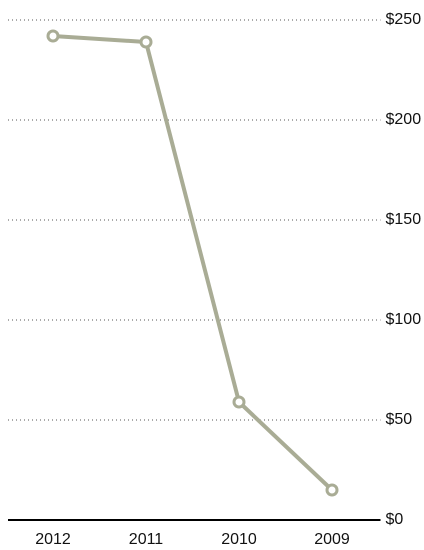 Image resolution: width=424 pixels, height=550 pixels. I want to click on y-tick-label: $50, so click(399, 419).